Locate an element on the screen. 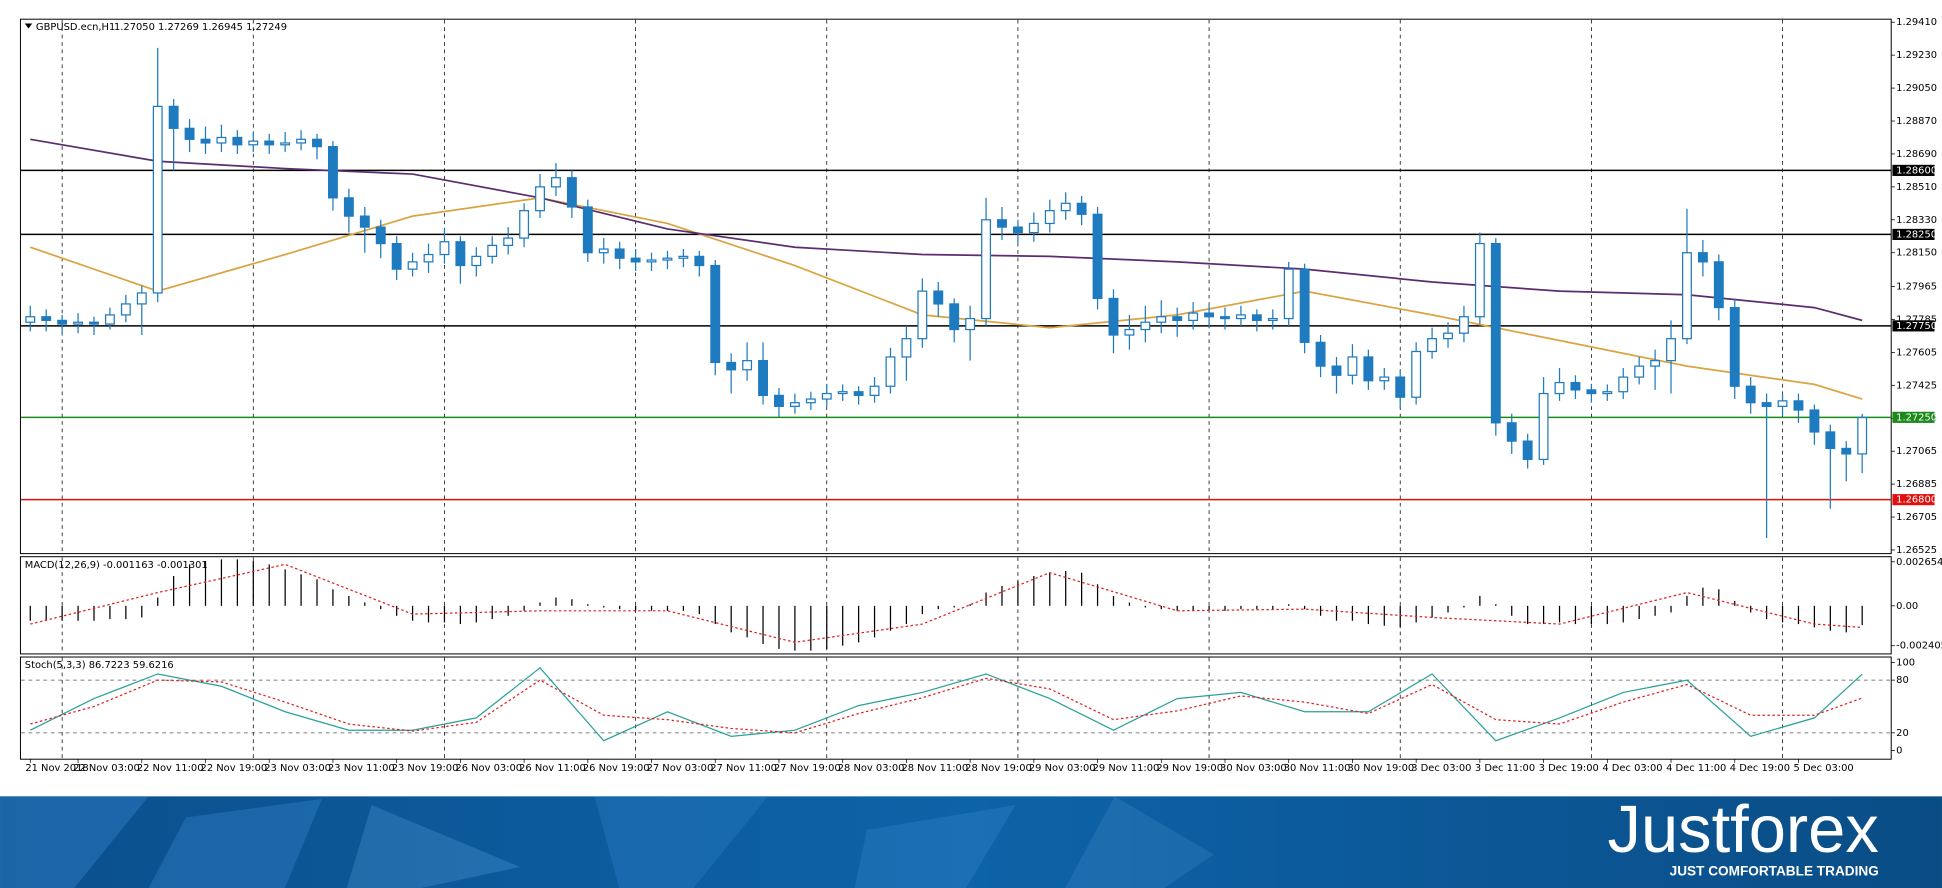  footer: Justforex JUST COMFORTABLE TRADING is located at coordinates (971, 840).